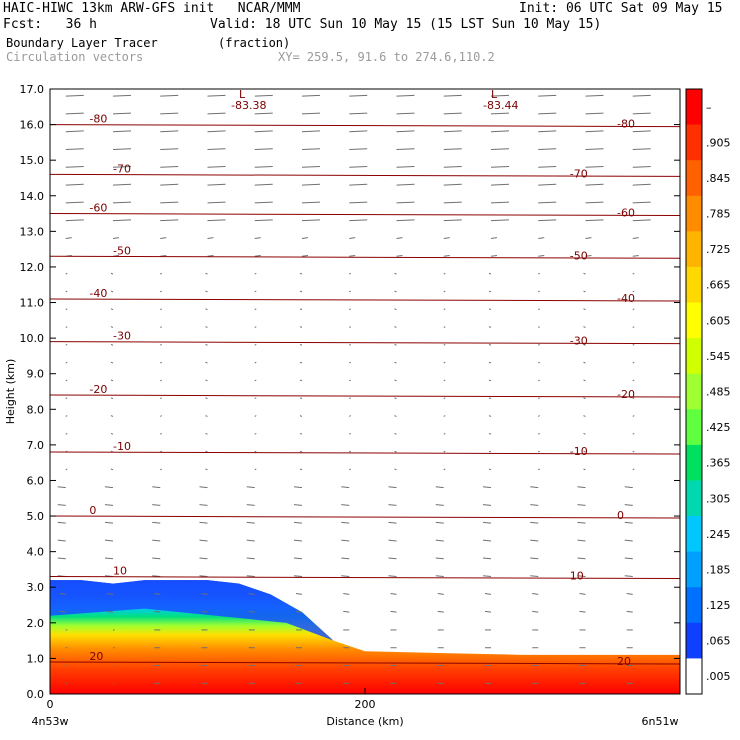  I want to click on y-tick-label: 15.0, so click(32, 160).